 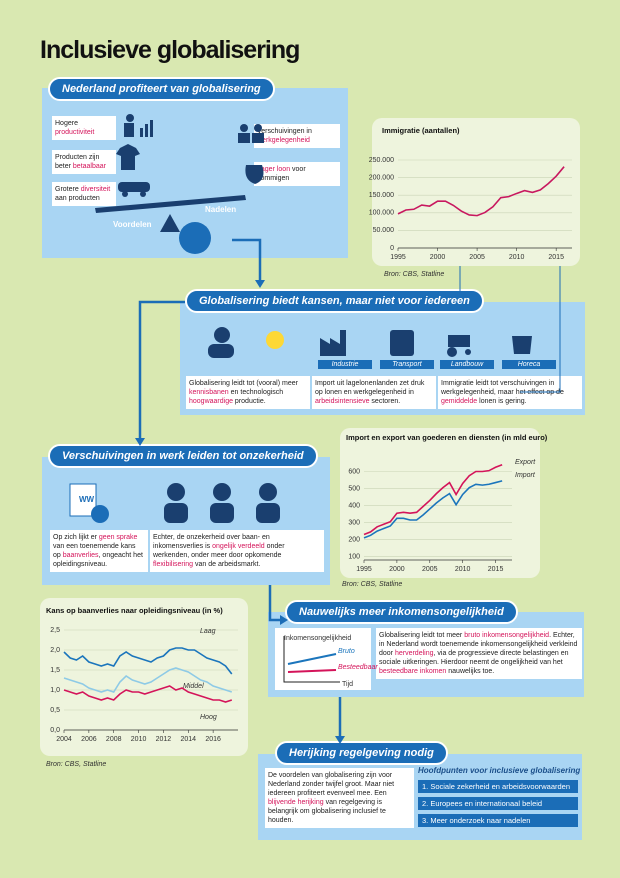 What do you see at coordinates (283, 140) in the screenshot?
I see `highlight: werkgelegenheid` at bounding box center [283, 140].